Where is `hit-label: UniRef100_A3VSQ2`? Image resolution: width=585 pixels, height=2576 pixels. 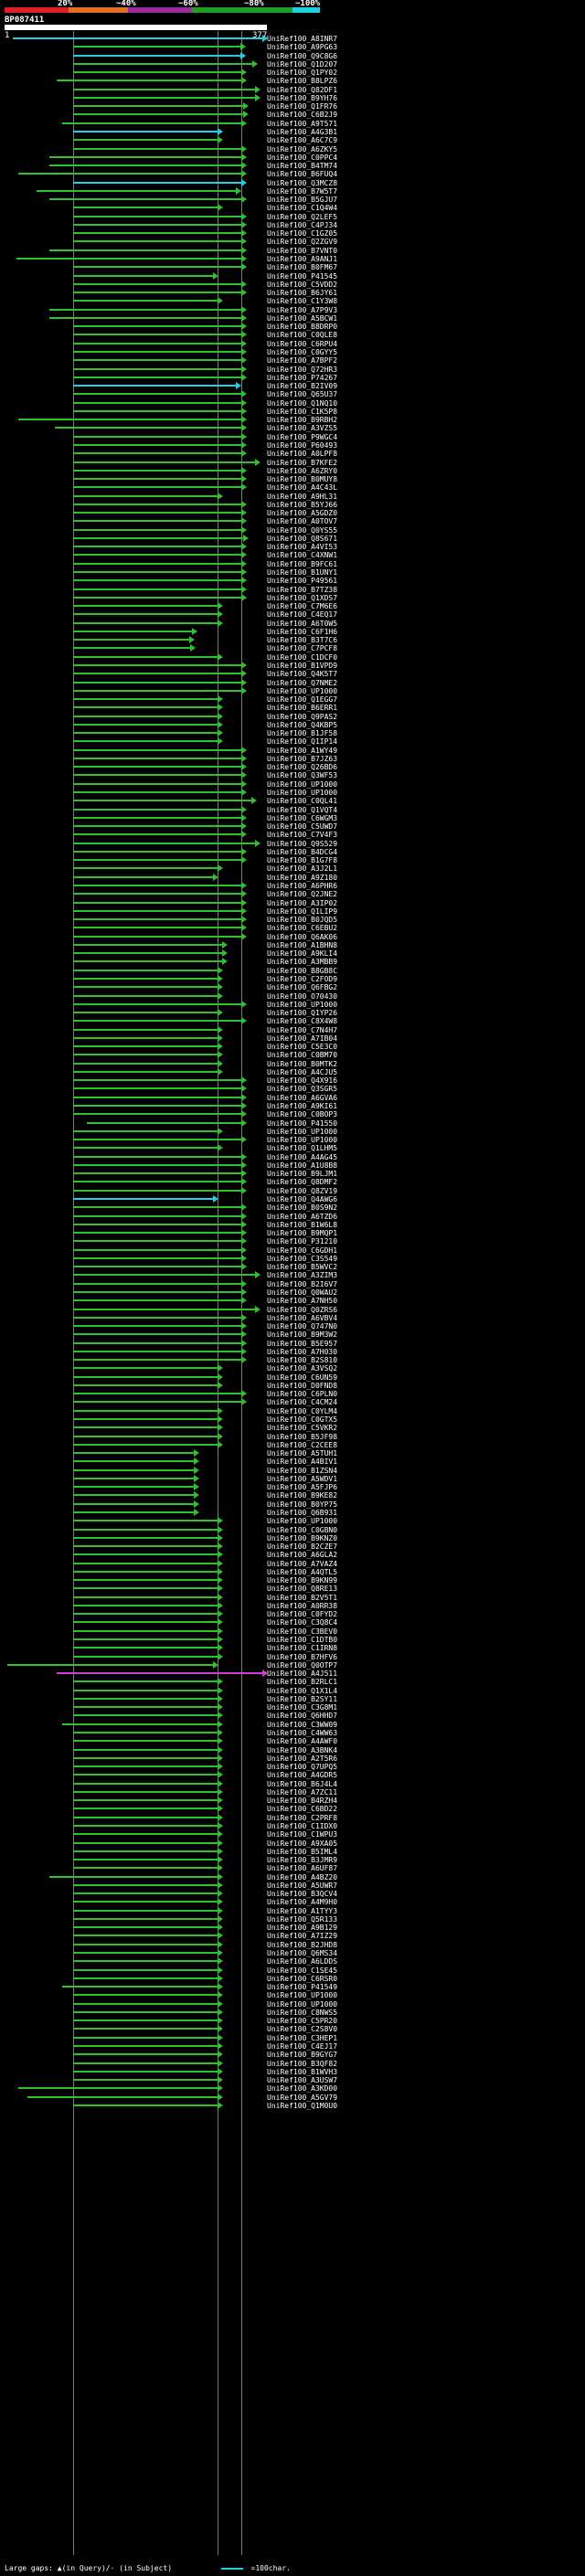
hit-label: UniRef100_A3VSQ2 is located at coordinates (302, 1368).